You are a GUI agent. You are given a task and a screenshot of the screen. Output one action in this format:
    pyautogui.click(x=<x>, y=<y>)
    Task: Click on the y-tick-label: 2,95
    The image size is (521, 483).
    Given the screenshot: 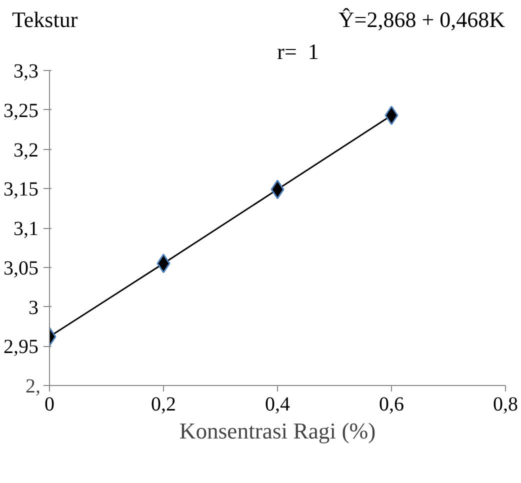 What is the action you would take?
    pyautogui.click(x=21, y=347)
    